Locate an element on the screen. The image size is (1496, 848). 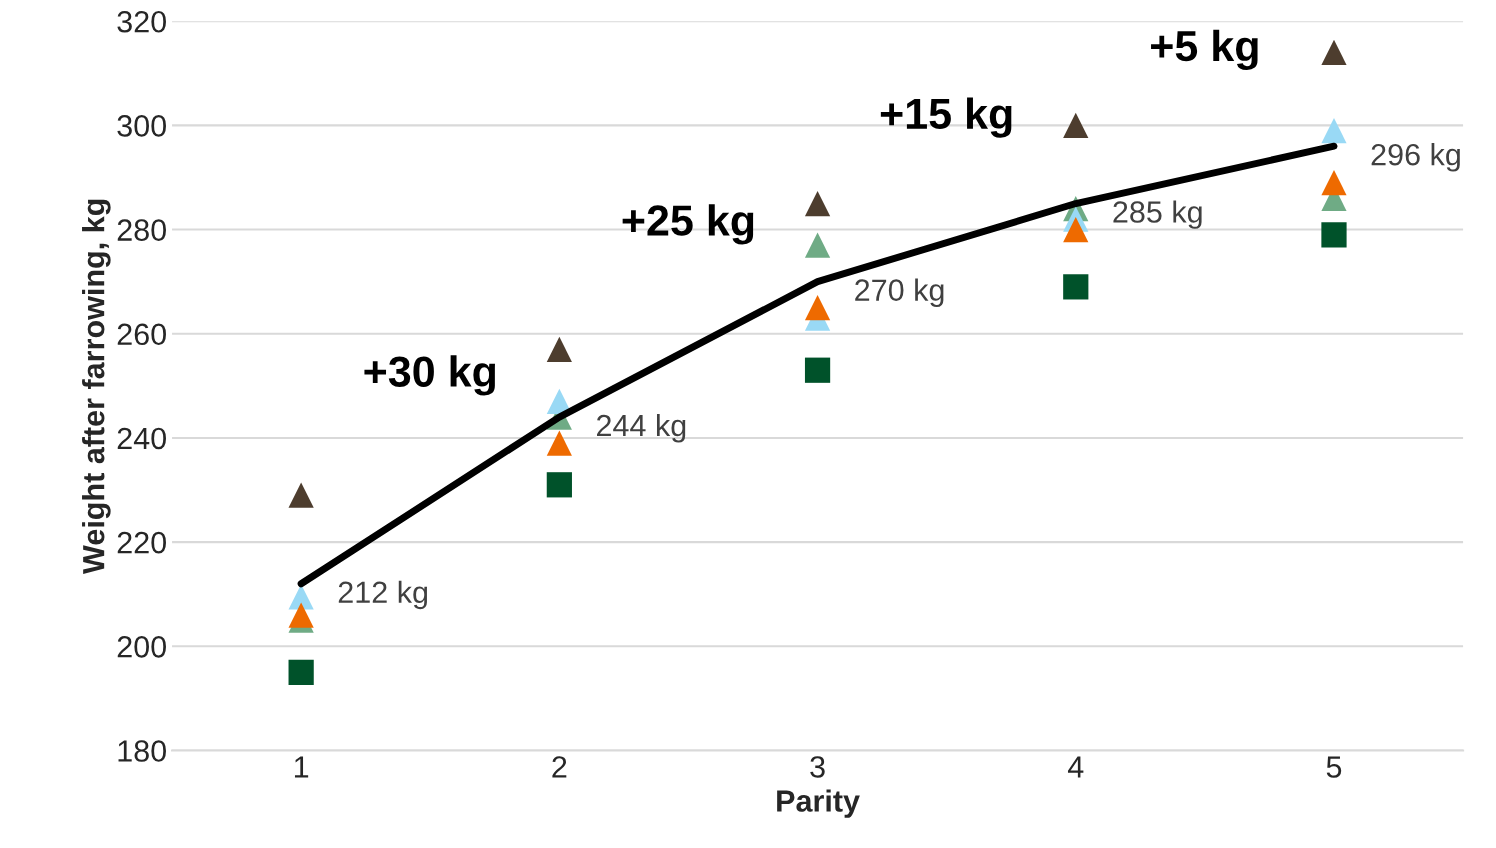
data-label: 212 kg is located at coordinates (383, 595).